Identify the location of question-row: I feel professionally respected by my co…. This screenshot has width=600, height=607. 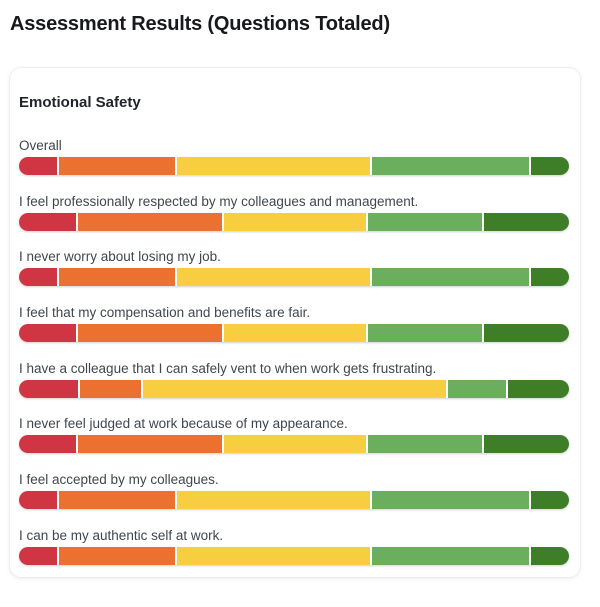
(294, 212).